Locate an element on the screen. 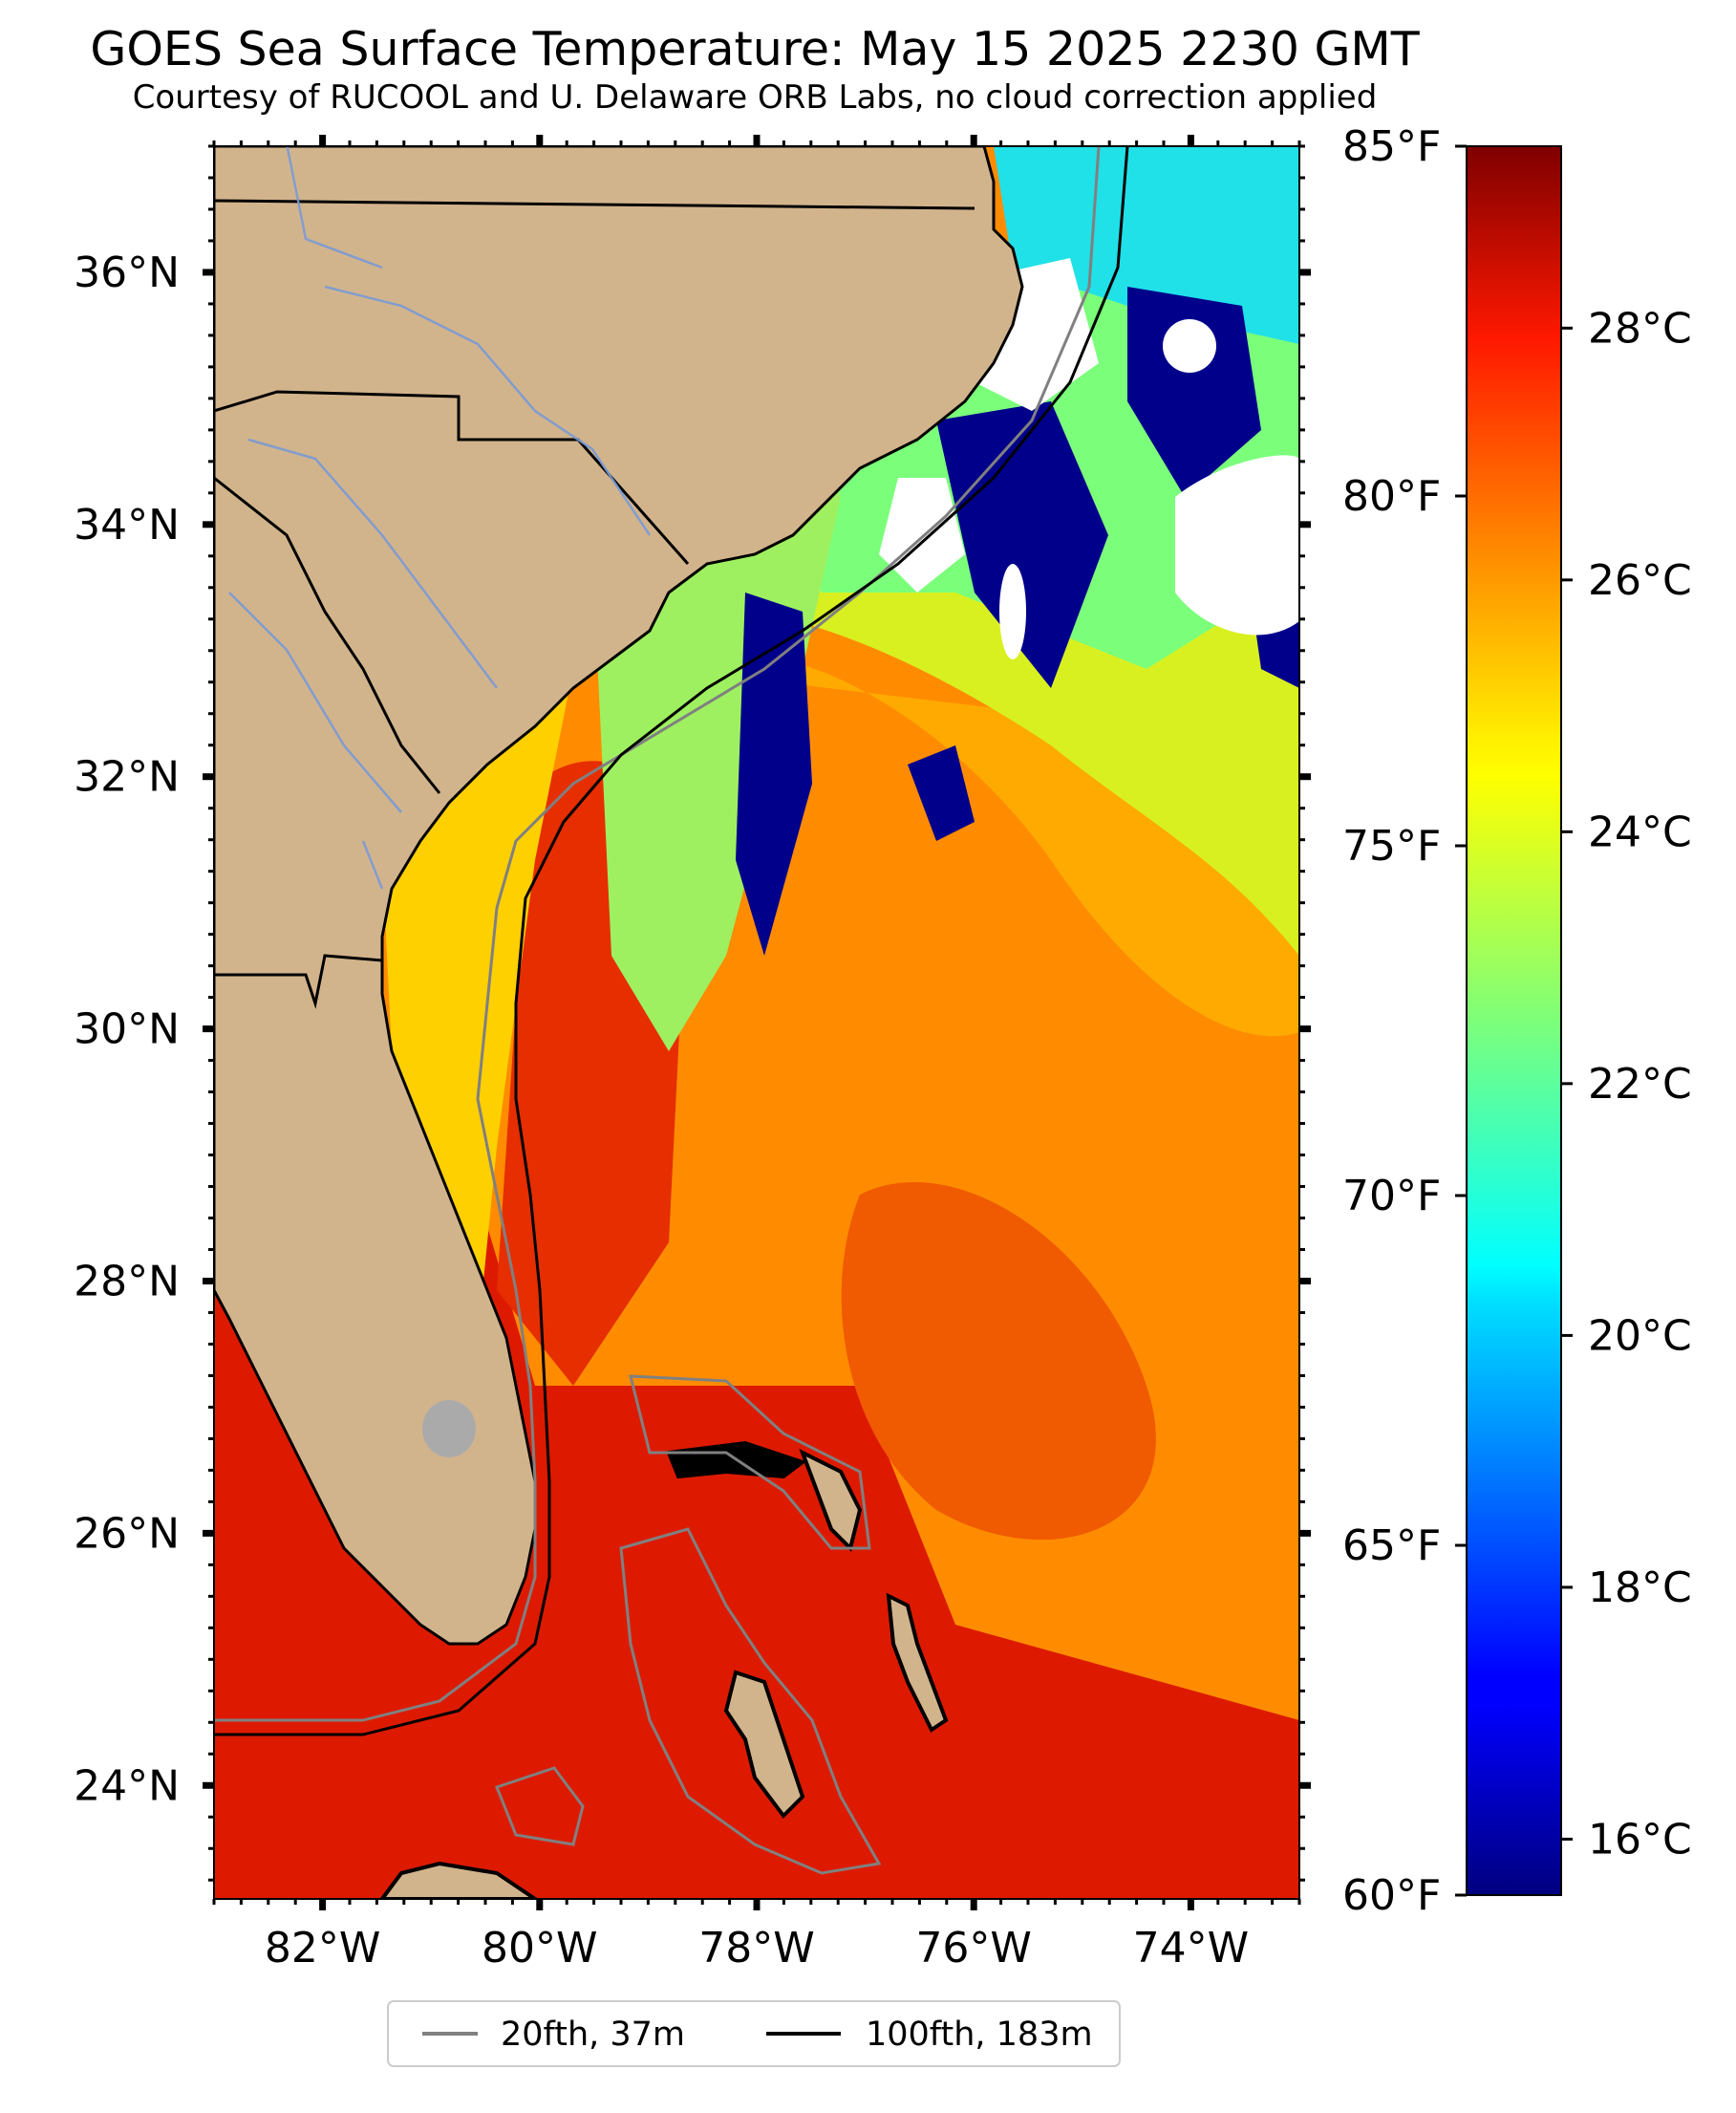 The image size is (1736, 2113). lat-tick-label: 32°N is located at coordinates (127, 777).